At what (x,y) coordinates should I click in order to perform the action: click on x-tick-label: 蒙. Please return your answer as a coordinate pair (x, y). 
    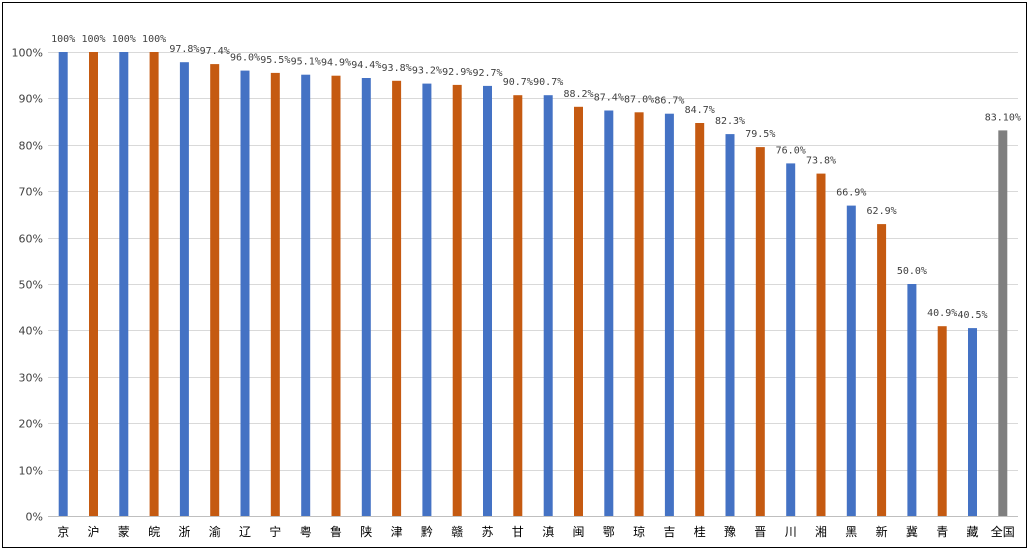
    Looking at the image, I should click on (124, 532).